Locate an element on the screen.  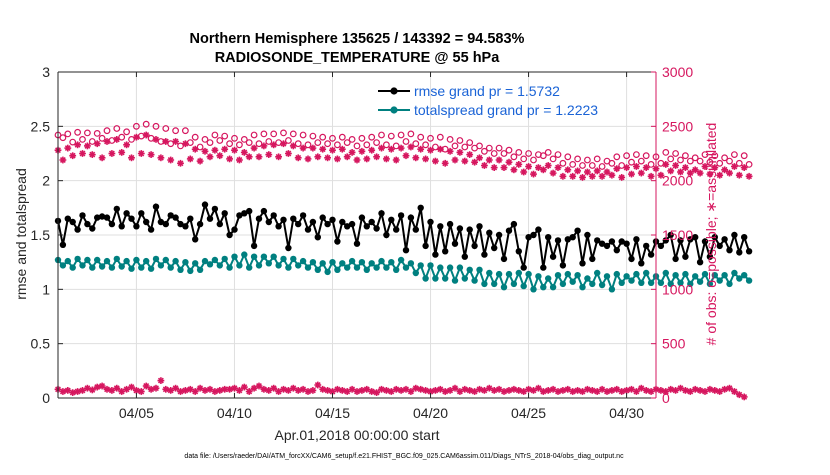
legend-totalspread-marker is located at coordinates (394, 110).